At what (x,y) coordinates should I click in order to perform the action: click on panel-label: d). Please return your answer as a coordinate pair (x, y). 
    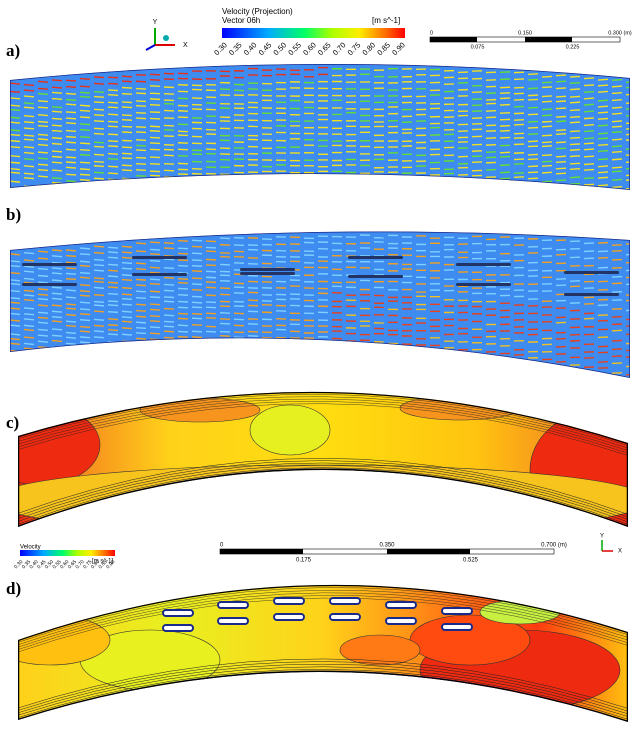
    Looking at the image, I should click on (13, 588).